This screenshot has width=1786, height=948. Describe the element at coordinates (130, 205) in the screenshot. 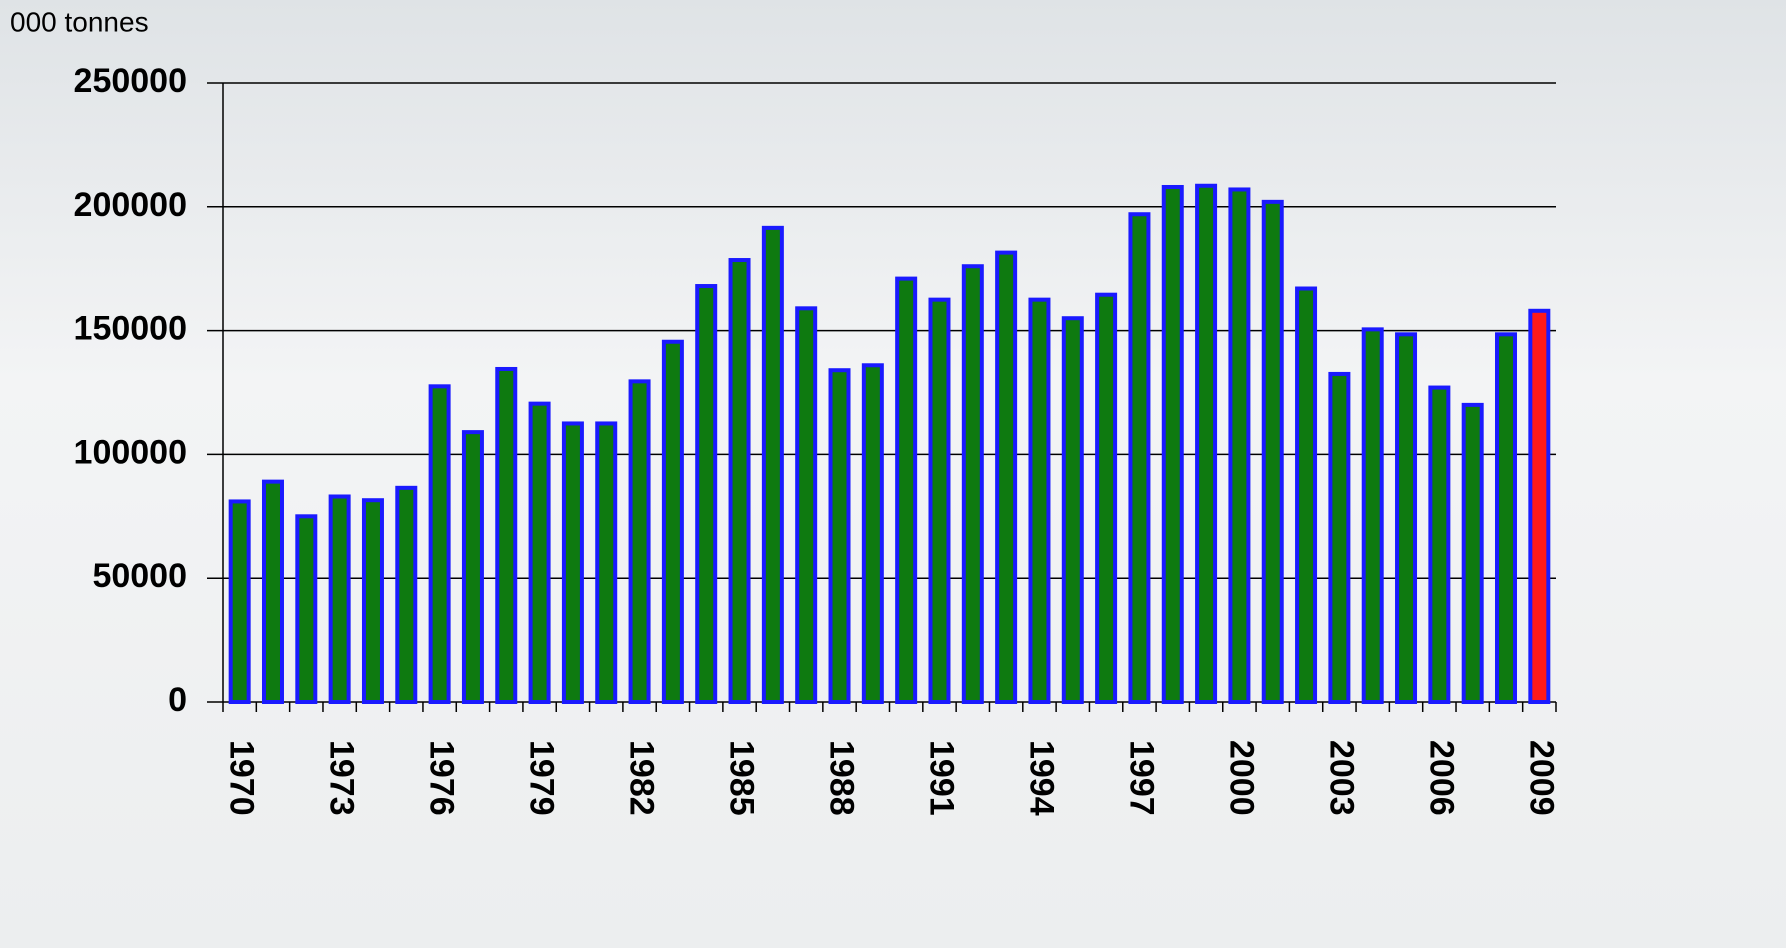

I see `y-tick-label: 200000` at that location.